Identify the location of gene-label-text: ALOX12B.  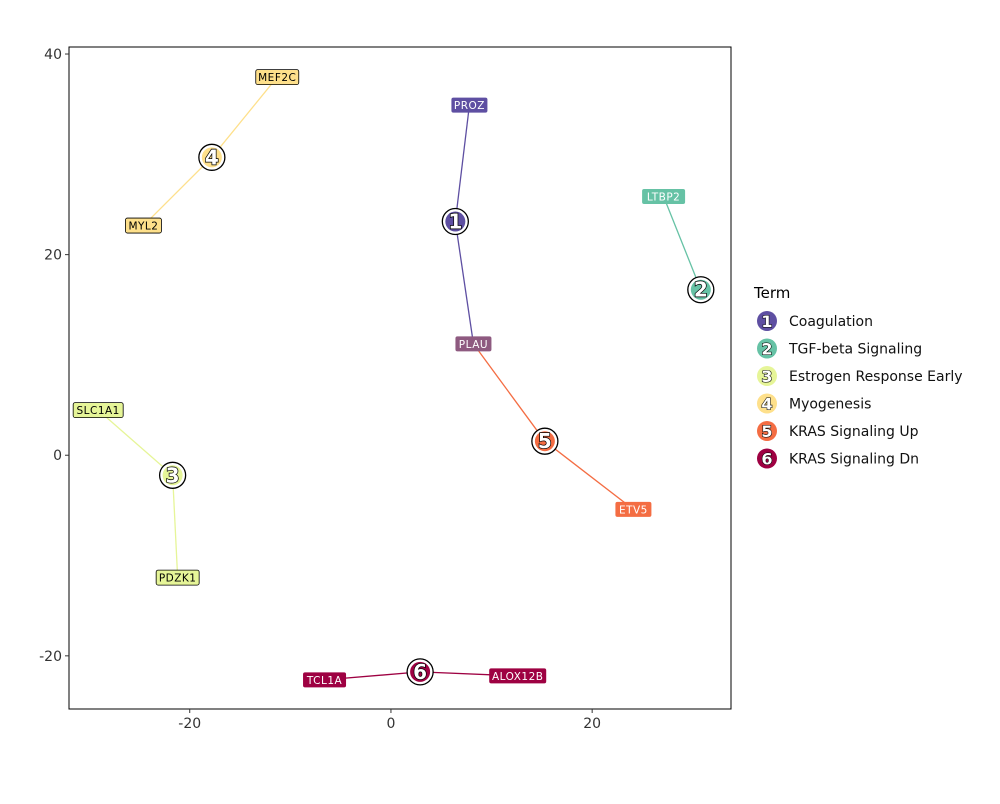
(518, 677).